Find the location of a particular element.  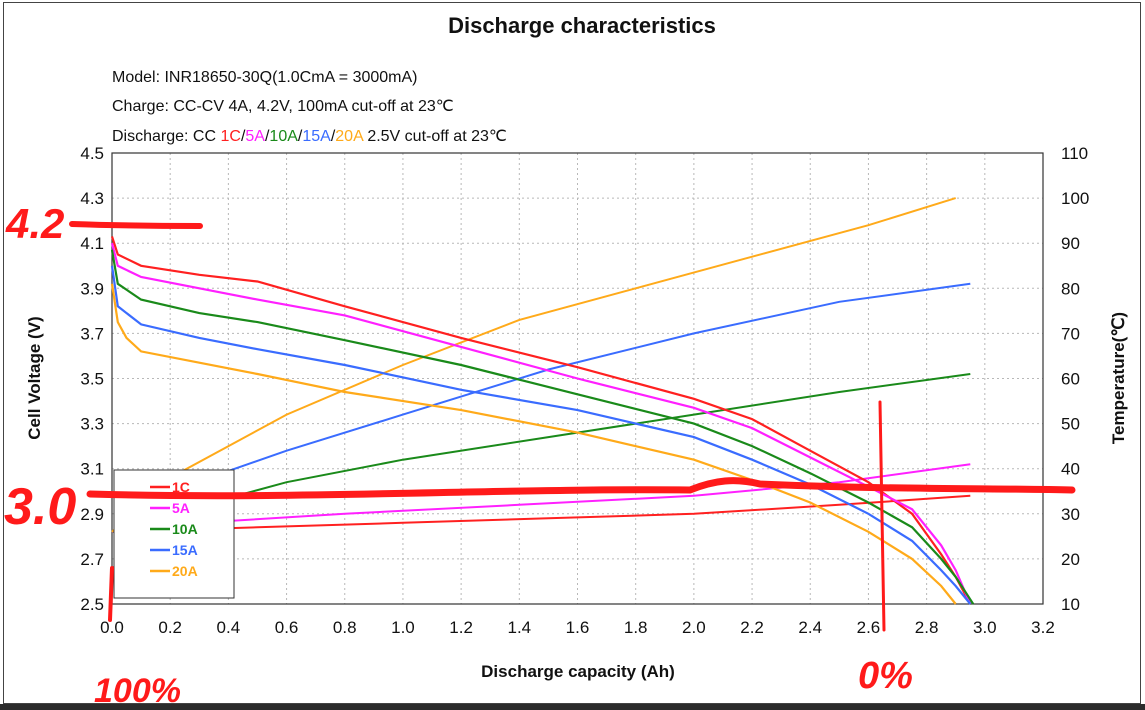

y2-tick-label: 70 is located at coordinates (1070, 333).